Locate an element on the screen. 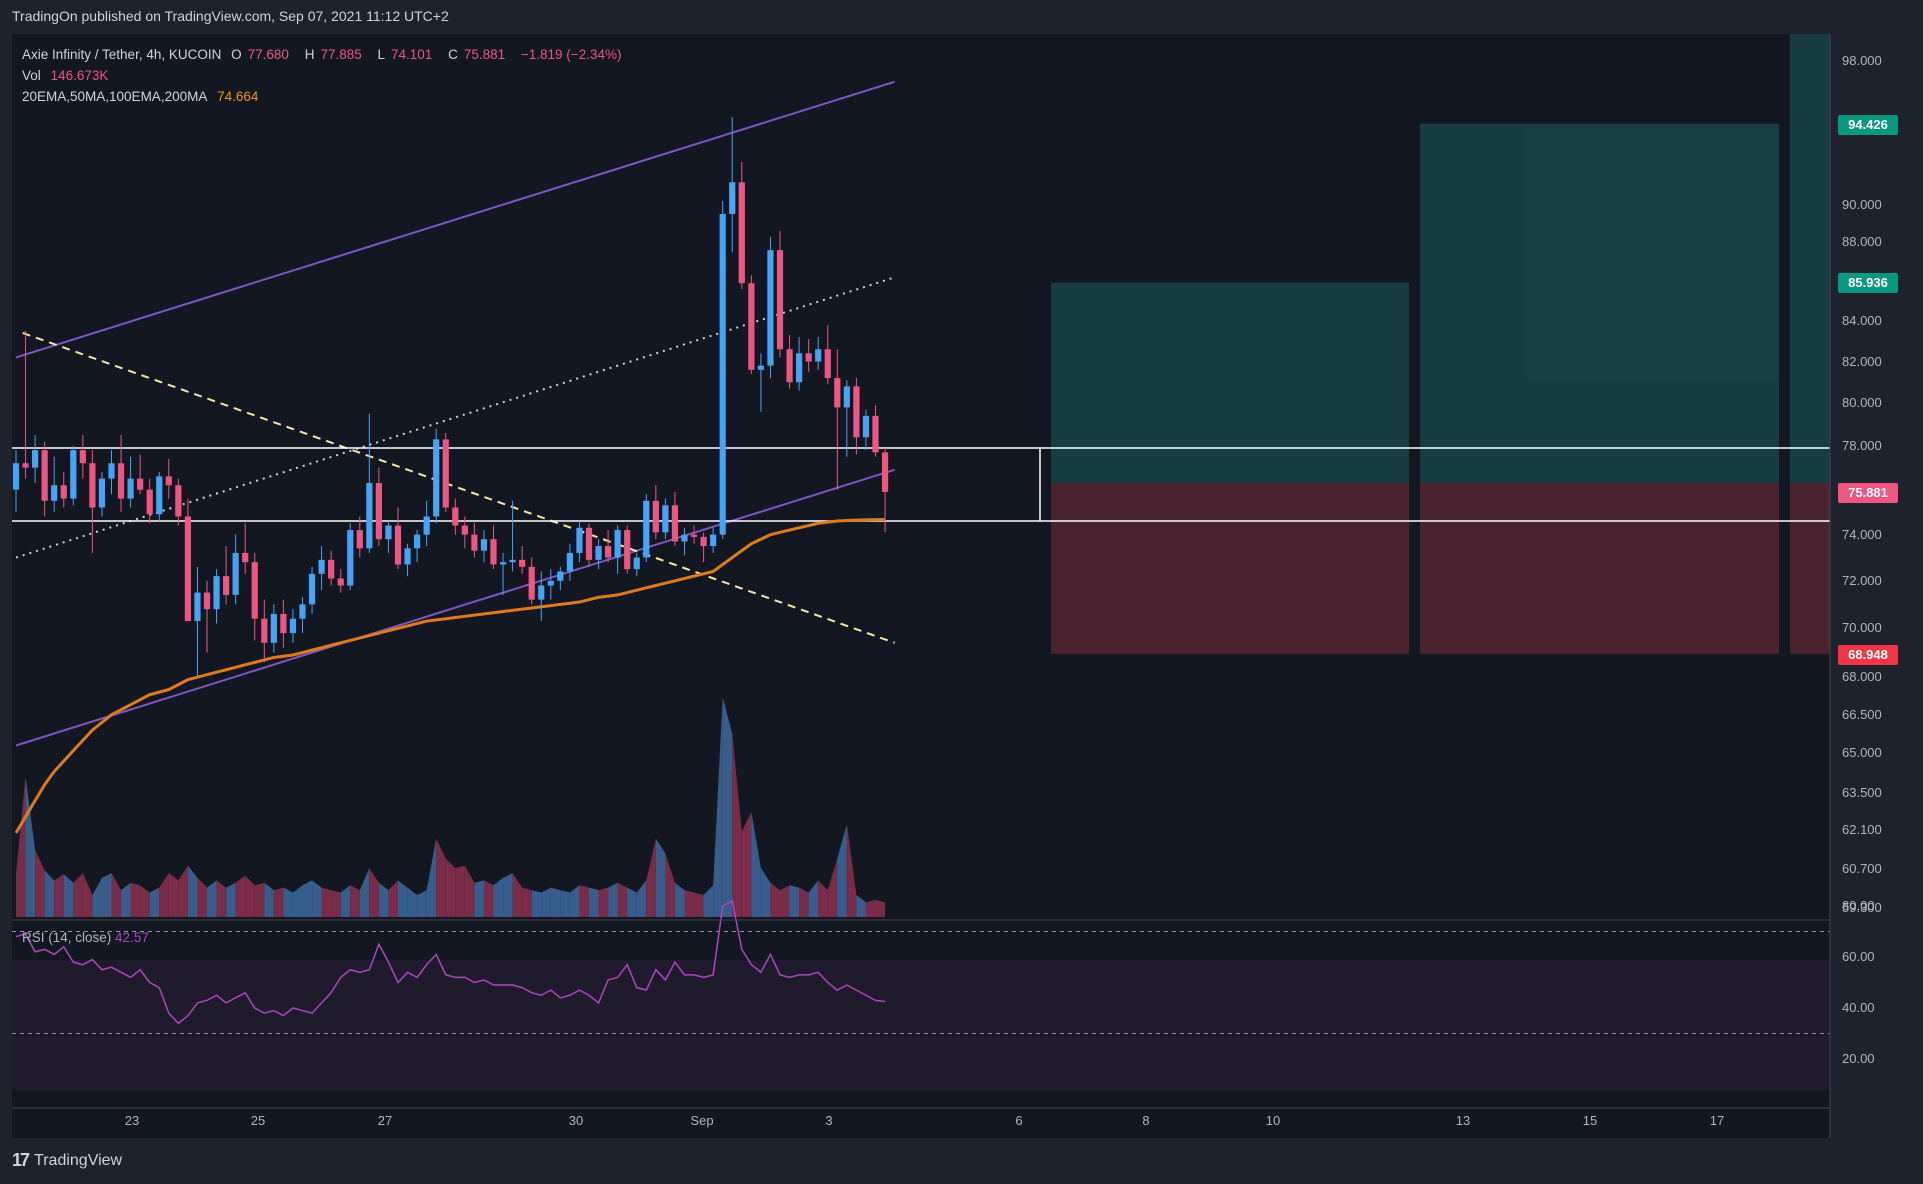 The image size is (1923, 1184). rsi-label: RSI (14, close) is located at coordinates (67, 937).